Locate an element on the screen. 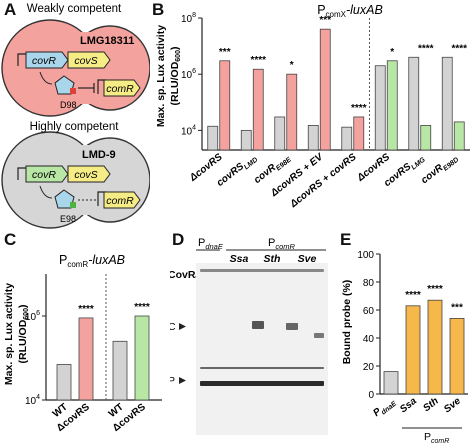 This screenshot has width=474, height=445. weak-site-label: D98 is located at coordinates (68, 105).